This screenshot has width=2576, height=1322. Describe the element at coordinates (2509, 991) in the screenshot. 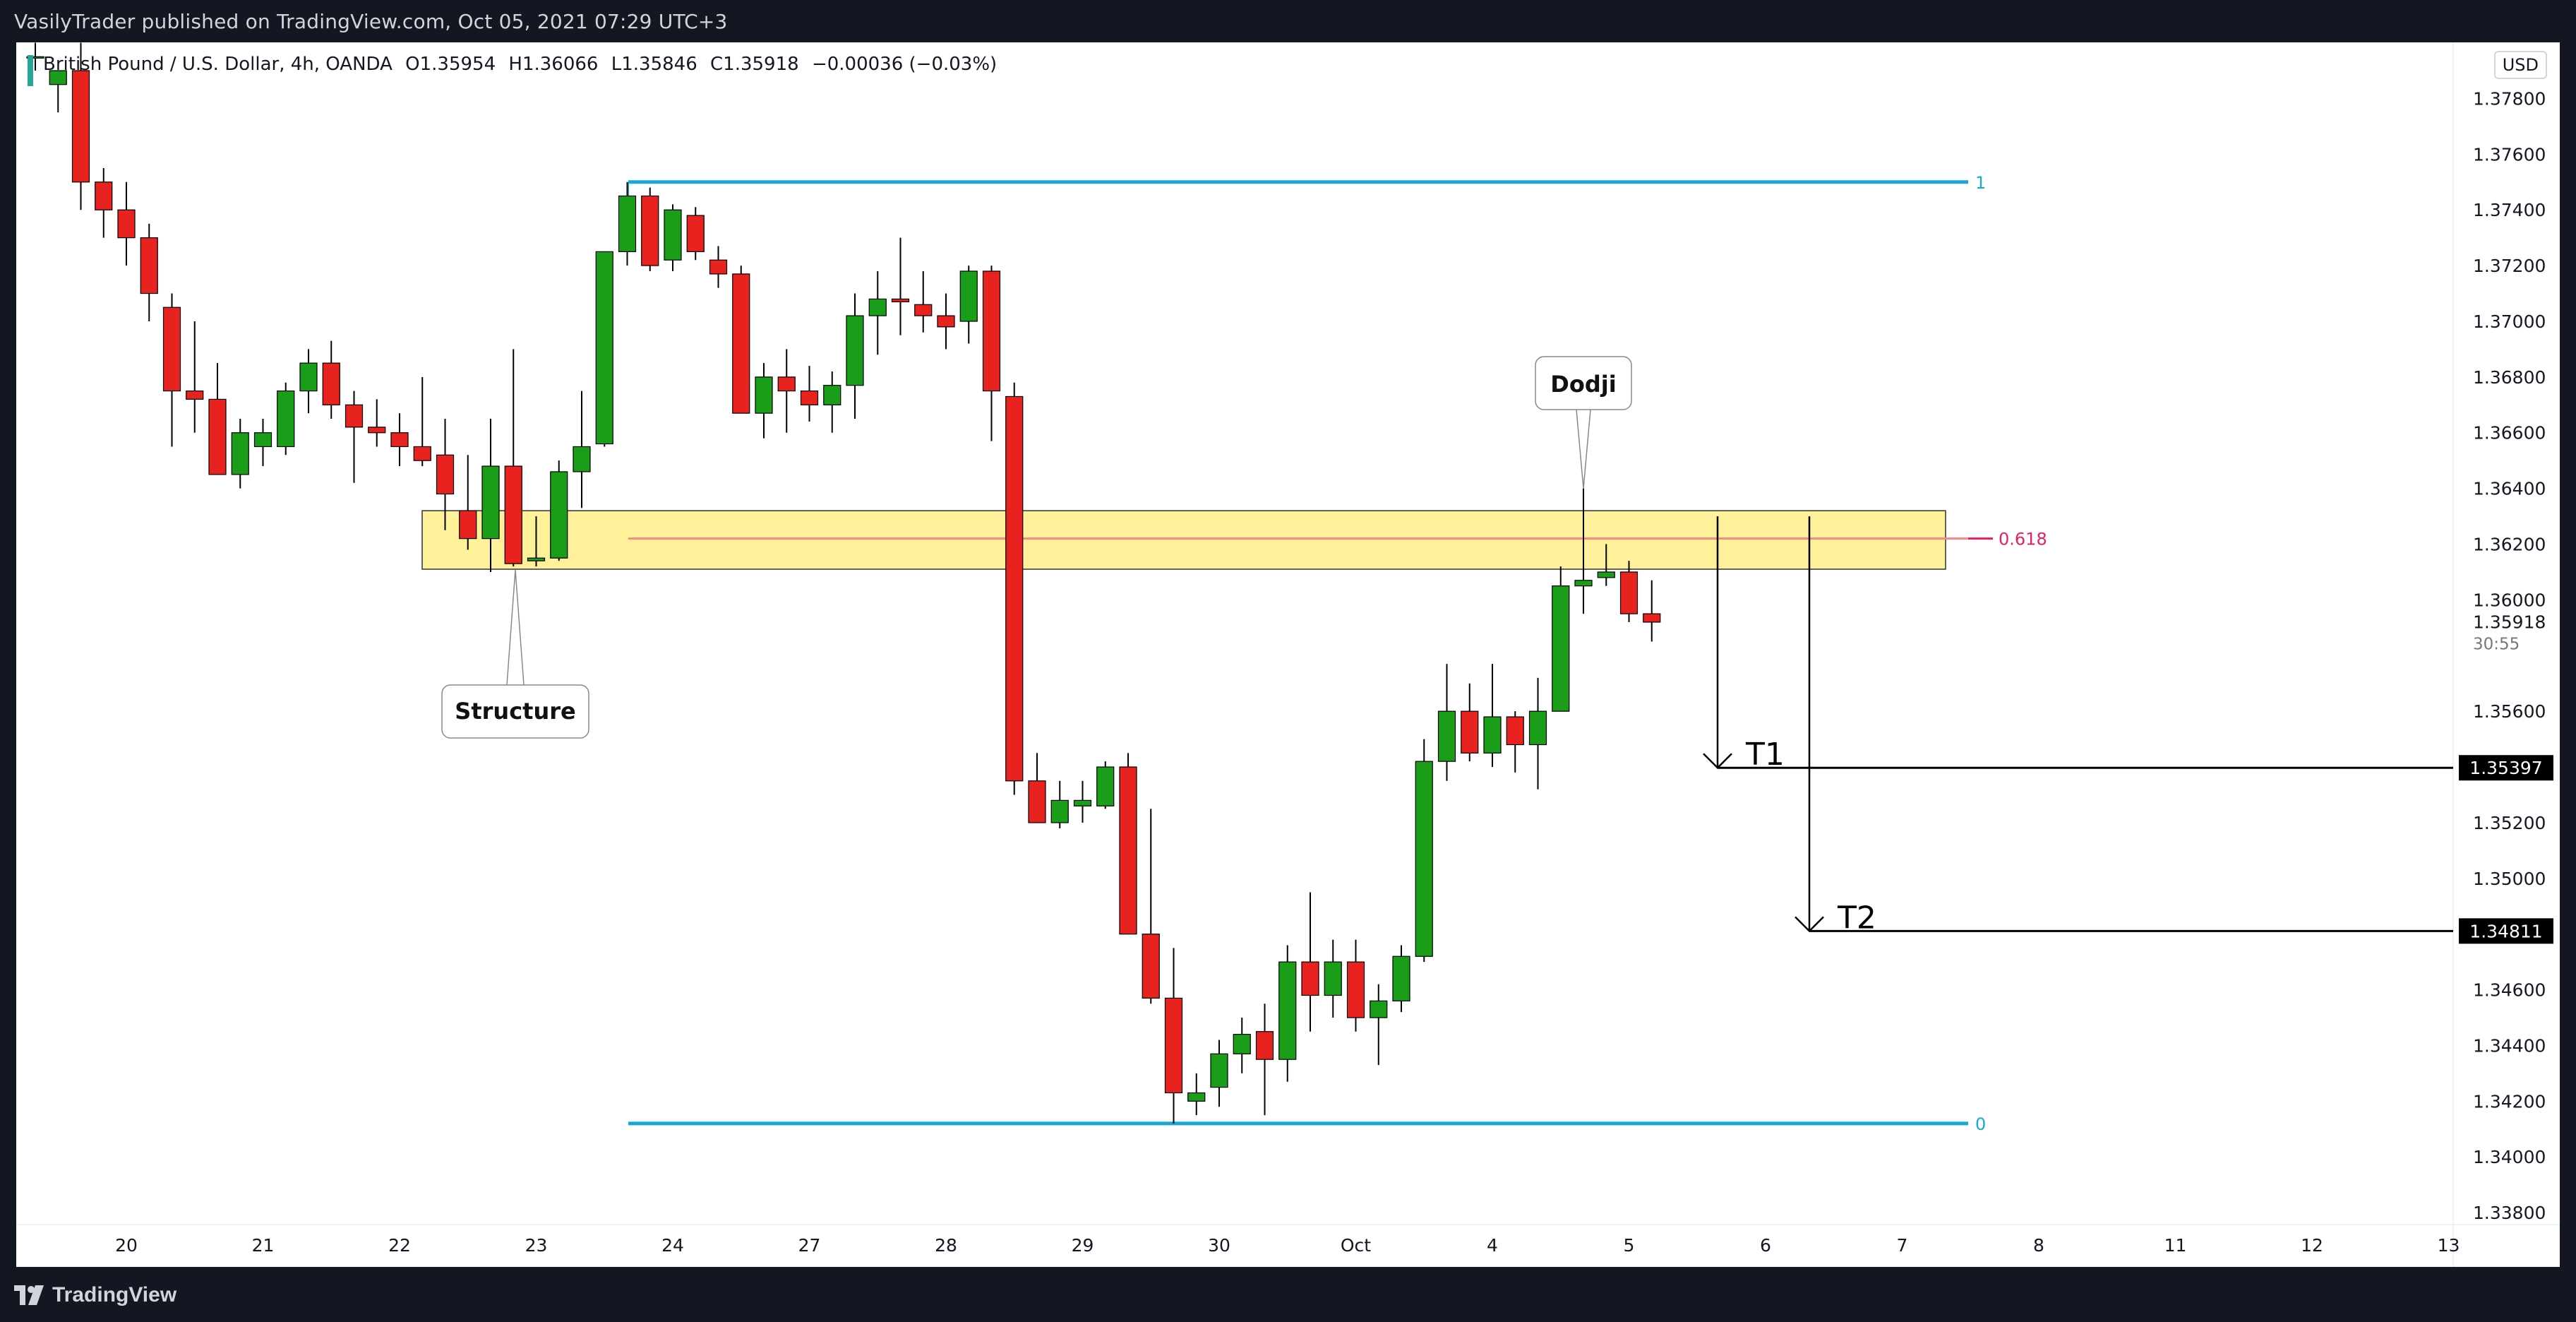

I see `price-tick-label: 1.34600` at that location.